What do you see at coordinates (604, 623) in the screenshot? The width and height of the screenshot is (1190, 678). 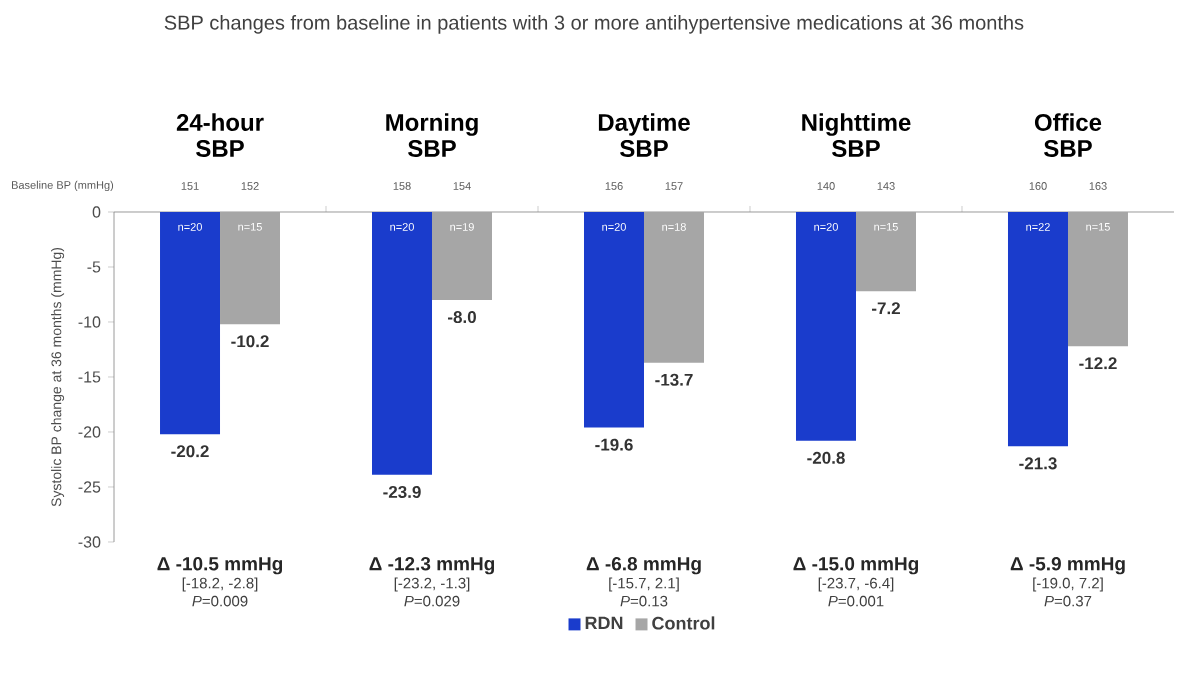 I see `legend-label: RDN` at bounding box center [604, 623].